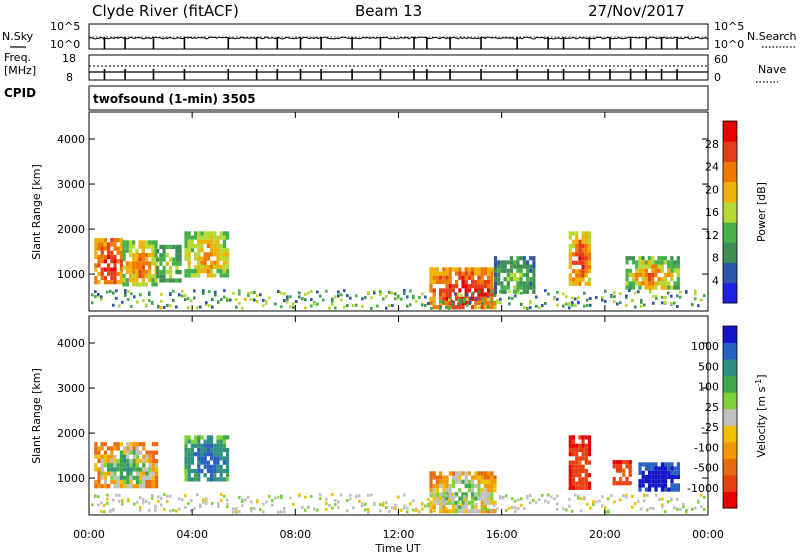 This screenshot has width=800, height=554. What do you see at coordinates (729, 44) in the screenshot?
I see `noise-bottom-tick-right: 10^0` at bounding box center [729, 44].